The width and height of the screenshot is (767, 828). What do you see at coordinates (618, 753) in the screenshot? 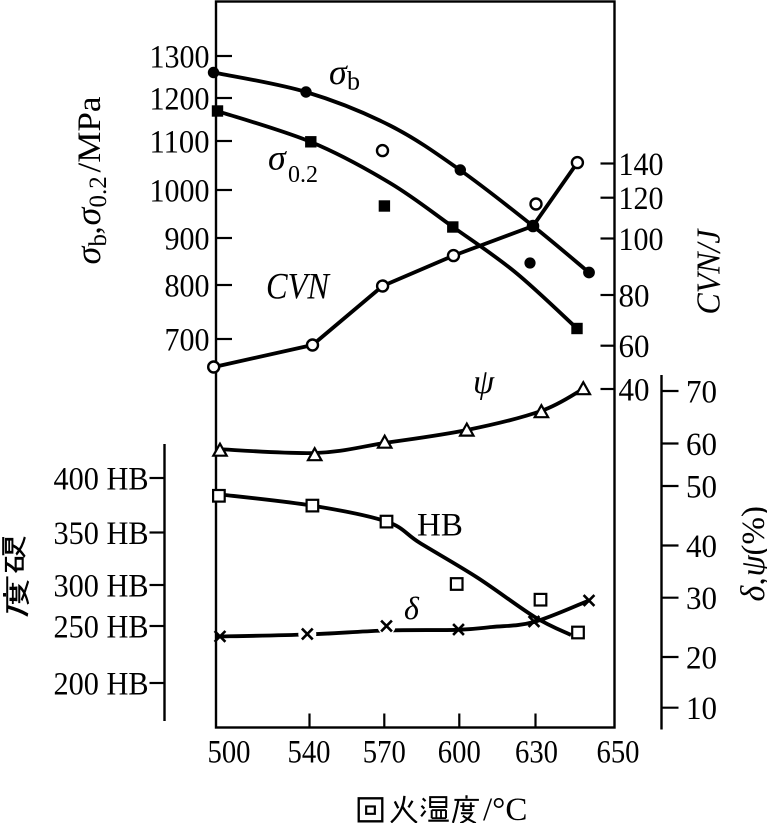
I see `svg-text: 650` at bounding box center [618, 753].